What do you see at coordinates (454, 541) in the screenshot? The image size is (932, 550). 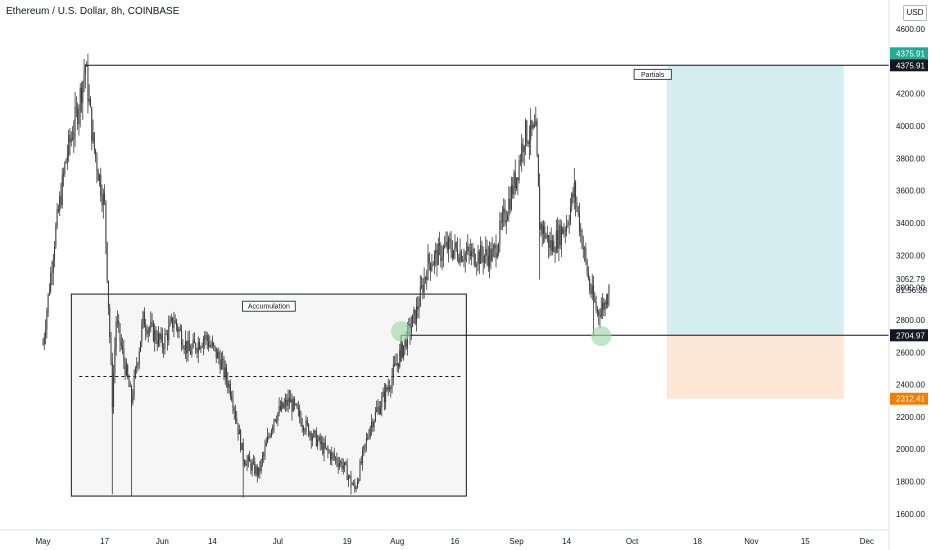 I see `x-axis: May 17 Jun 14 Jul 19 Aug 16 Sep 14 Oct 18 Nov 15 Dec` at bounding box center [454, 541].